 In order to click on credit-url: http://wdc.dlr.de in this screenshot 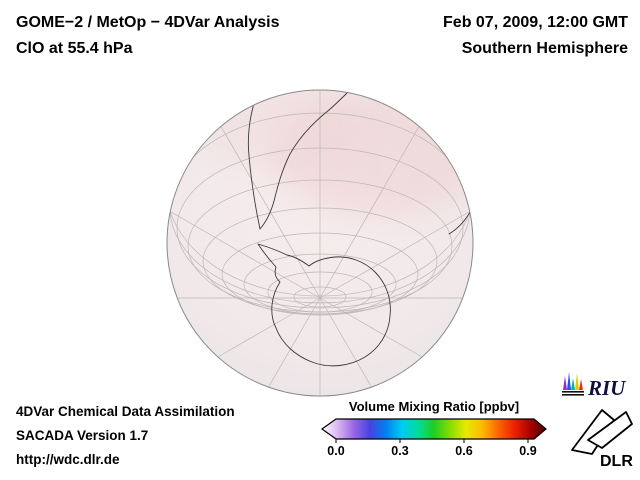, I will do `click(68, 459)`.